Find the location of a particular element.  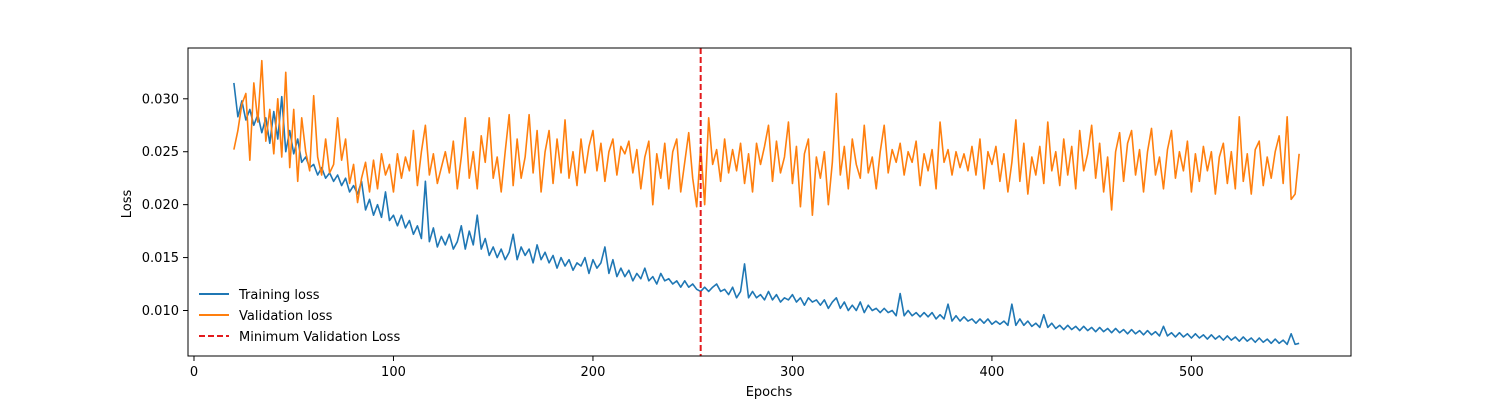

y-ticks: 0.010 0.015 0.020 0.025 0.030 is located at coordinates (165, 205).